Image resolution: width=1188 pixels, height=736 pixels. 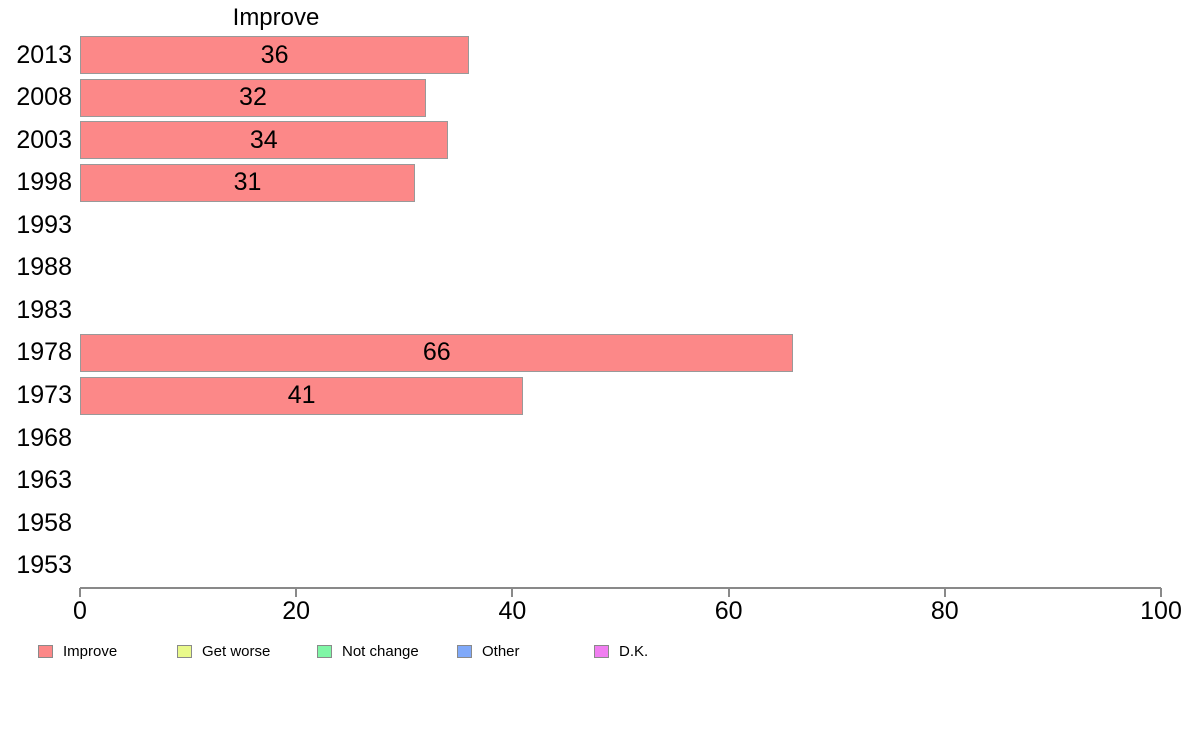 What do you see at coordinates (728, 611) in the screenshot?
I see `x-axis-tick-label: 60` at bounding box center [728, 611].